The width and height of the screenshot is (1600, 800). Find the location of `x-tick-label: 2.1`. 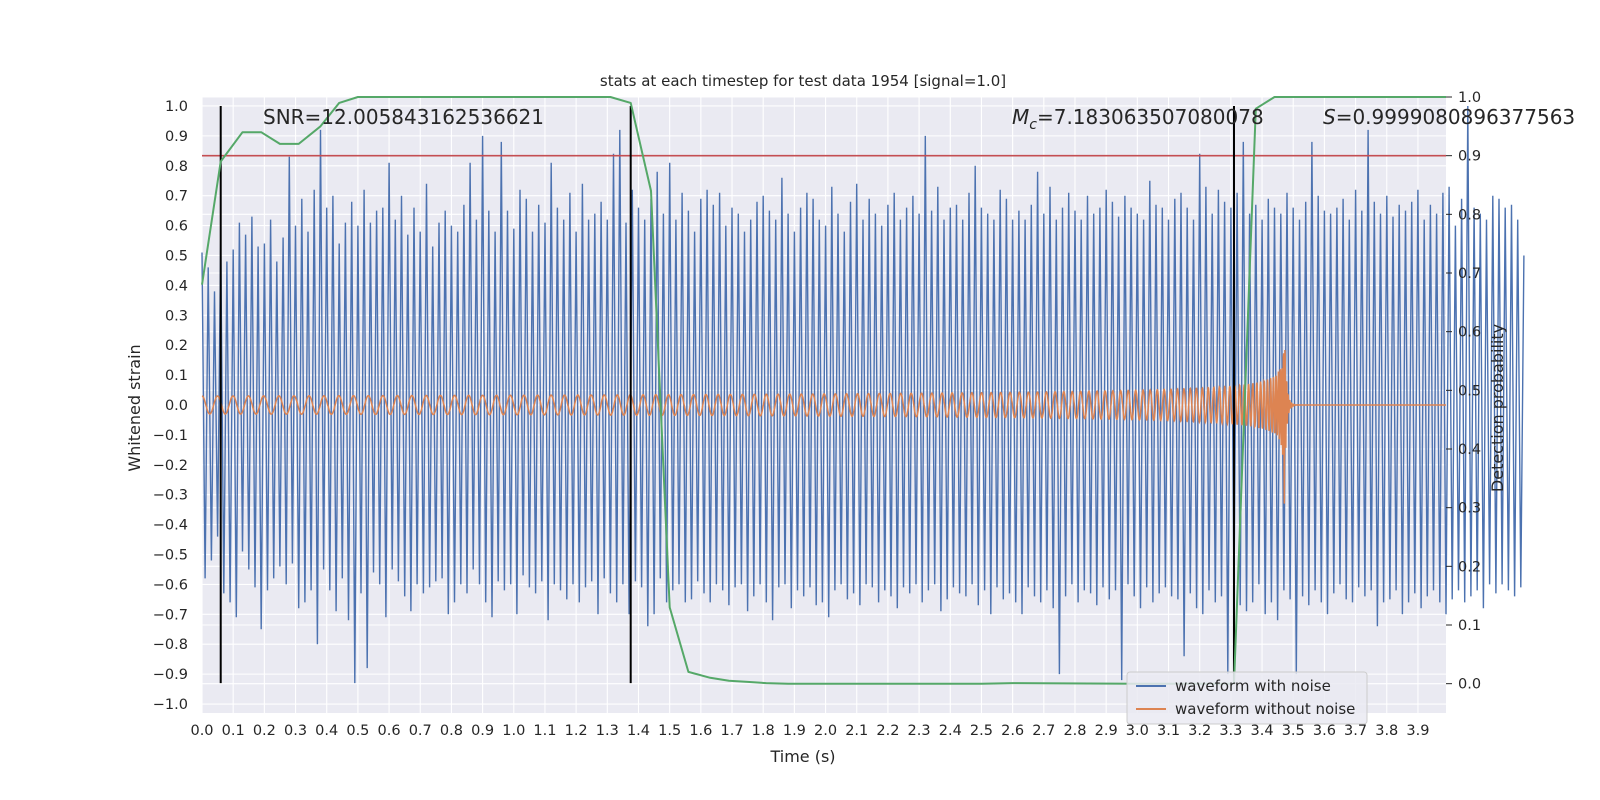

x-tick-label: 2.1 is located at coordinates (856, 731).